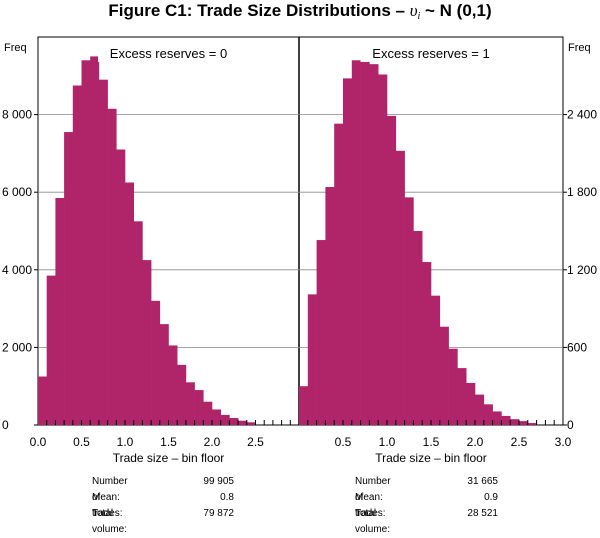 The width and height of the screenshot is (600, 538). Describe the element at coordinates (491, 497) in the screenshot. I see `stats-value: 0.9` at that location.